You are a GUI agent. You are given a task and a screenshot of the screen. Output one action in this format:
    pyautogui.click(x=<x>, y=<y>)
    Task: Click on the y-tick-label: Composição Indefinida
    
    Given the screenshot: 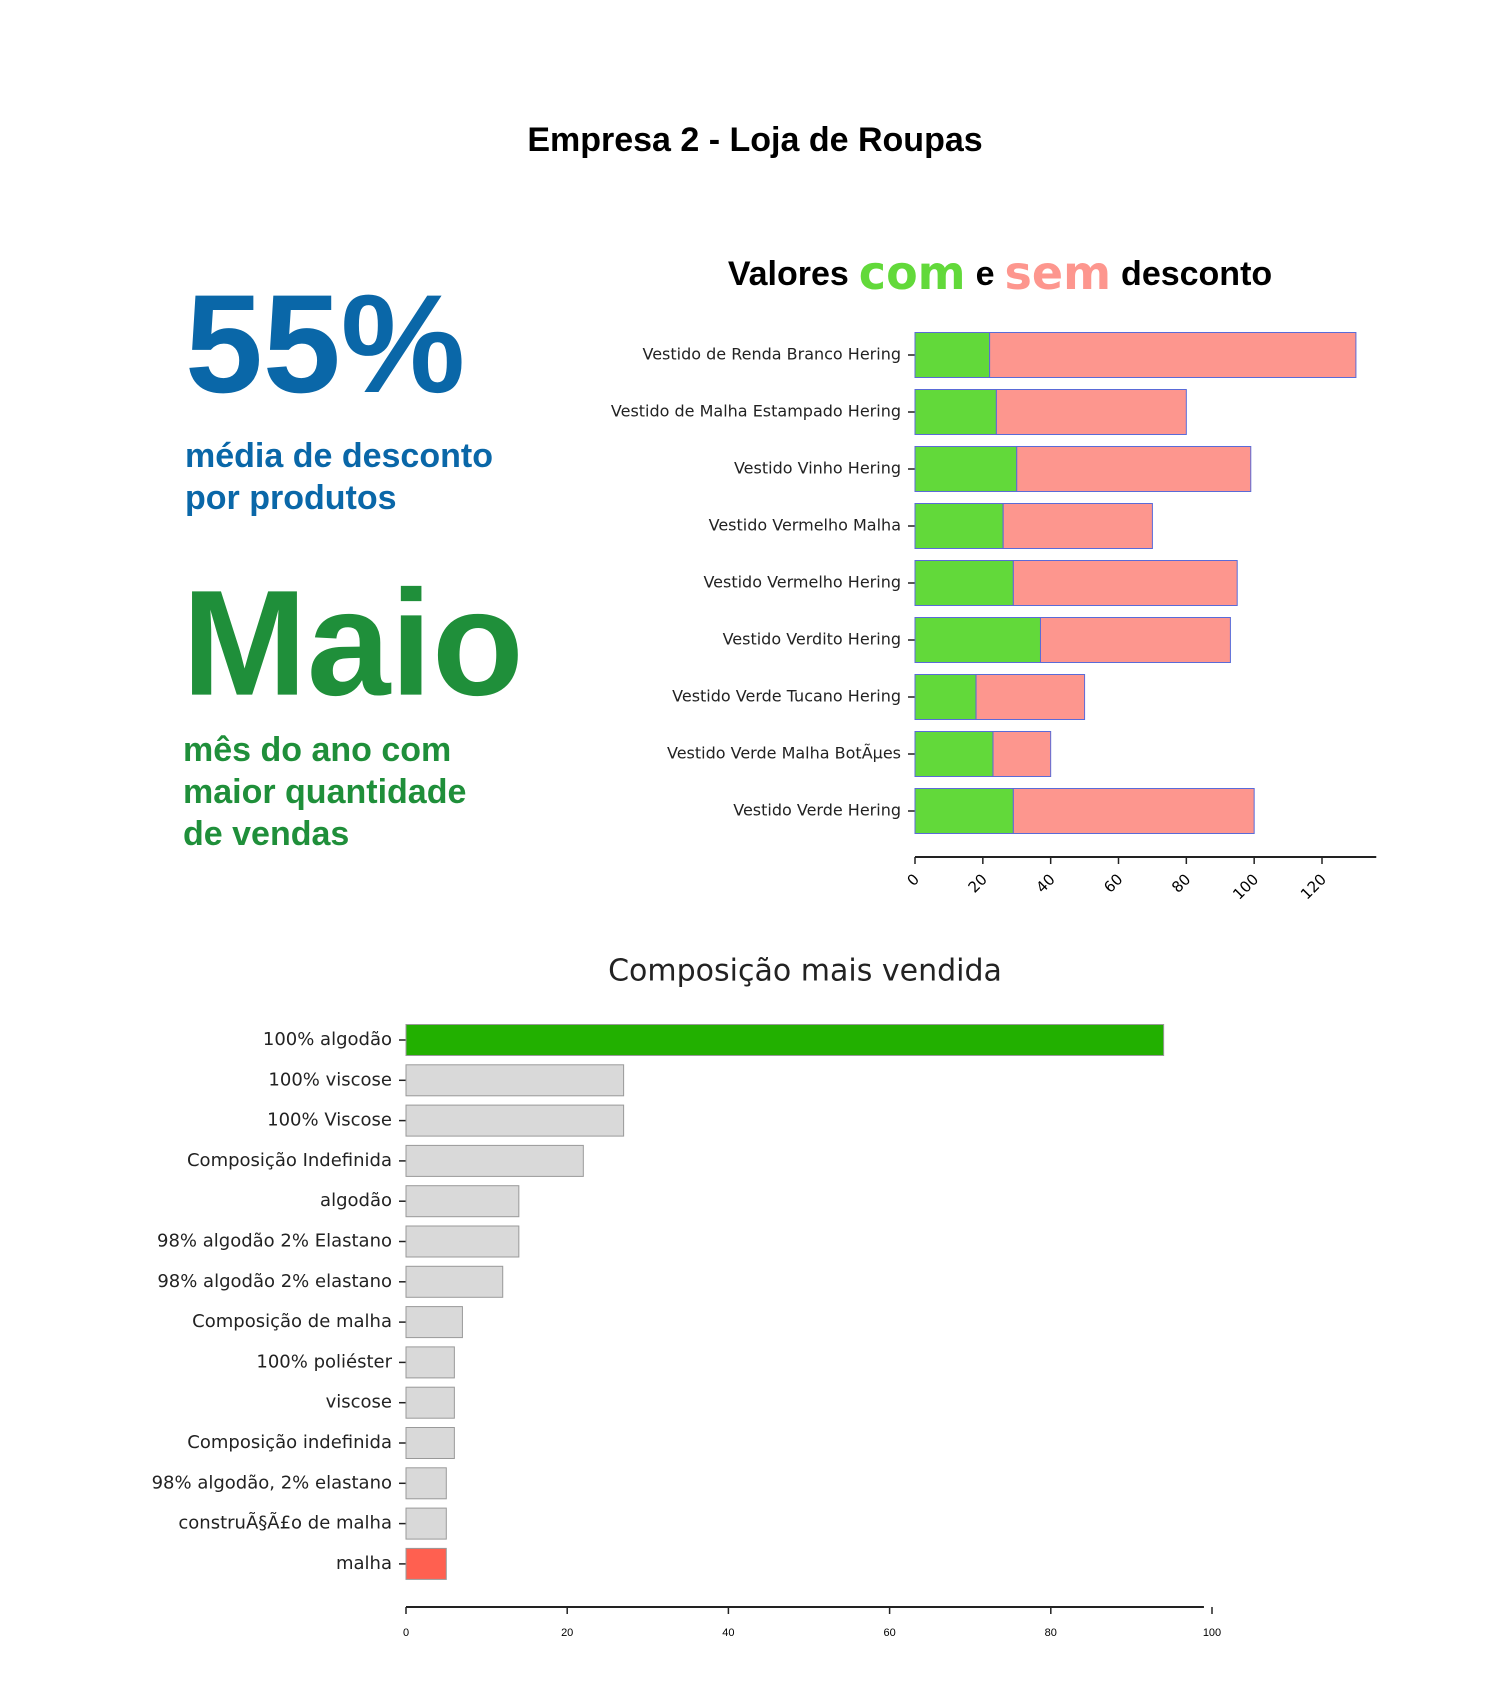 What is the action you would take?
    pyautogui.click(x=289, y=1160)
    